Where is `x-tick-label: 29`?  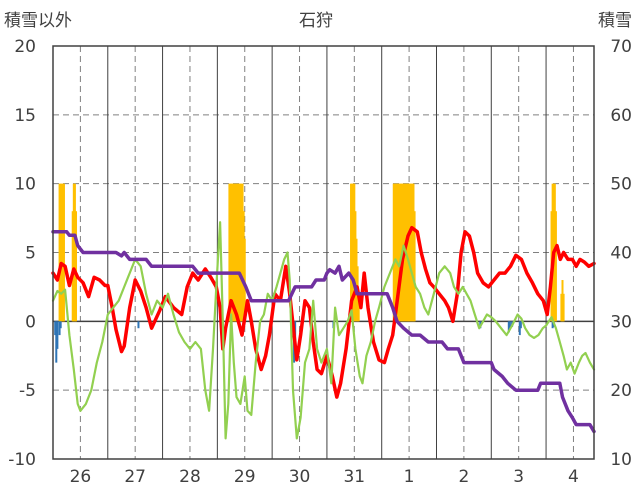
x-tick-label: 29 is located at coordinates (245, 477).